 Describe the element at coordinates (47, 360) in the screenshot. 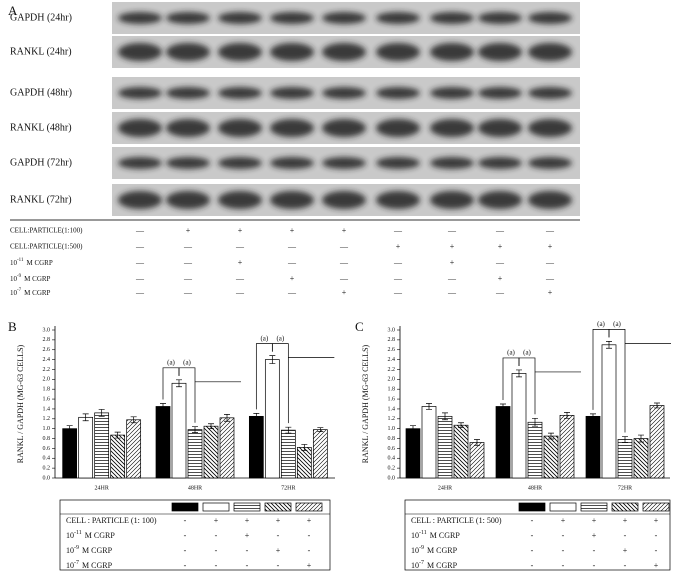

I see `y-tick-label: 2.4` at that location.